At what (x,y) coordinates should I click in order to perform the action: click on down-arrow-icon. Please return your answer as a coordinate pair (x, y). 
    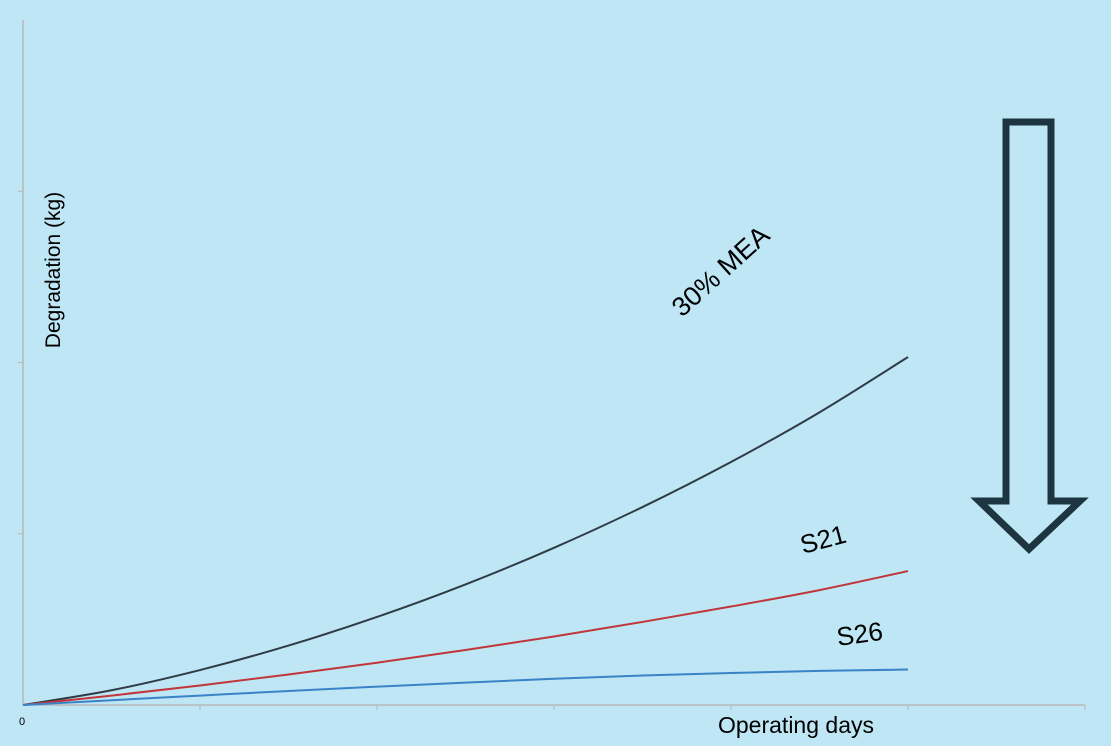
    Looking at the image, I should click on (1029, 336).